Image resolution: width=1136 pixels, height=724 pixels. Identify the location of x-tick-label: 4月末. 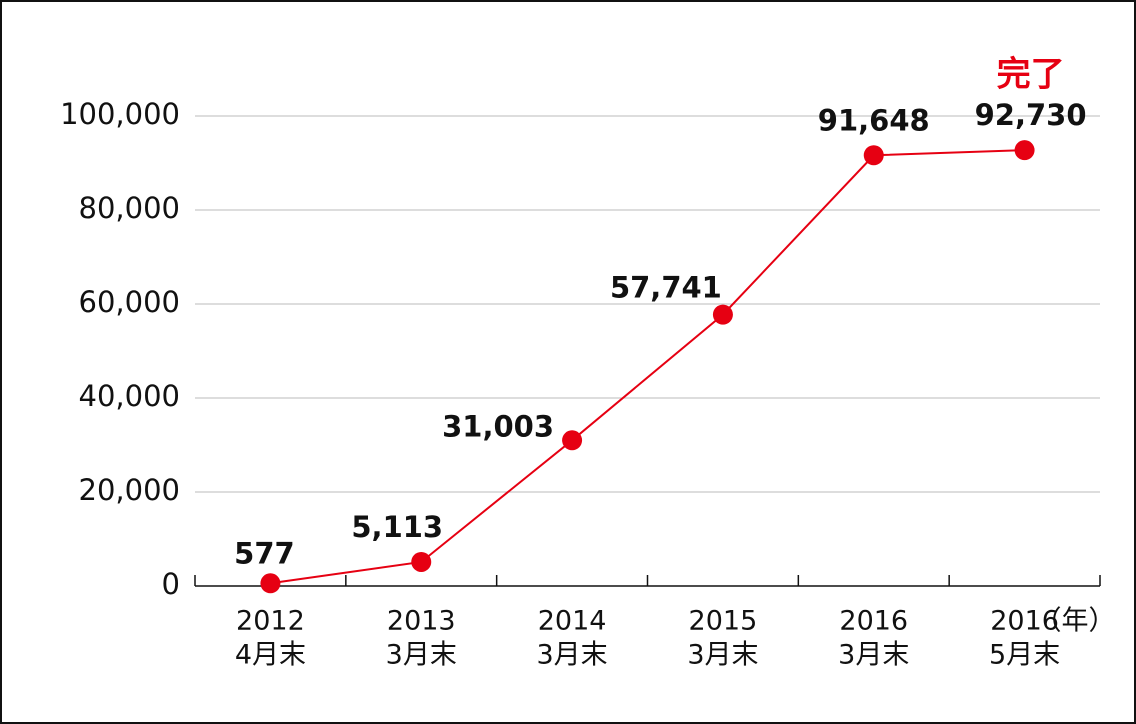
(270, 655).